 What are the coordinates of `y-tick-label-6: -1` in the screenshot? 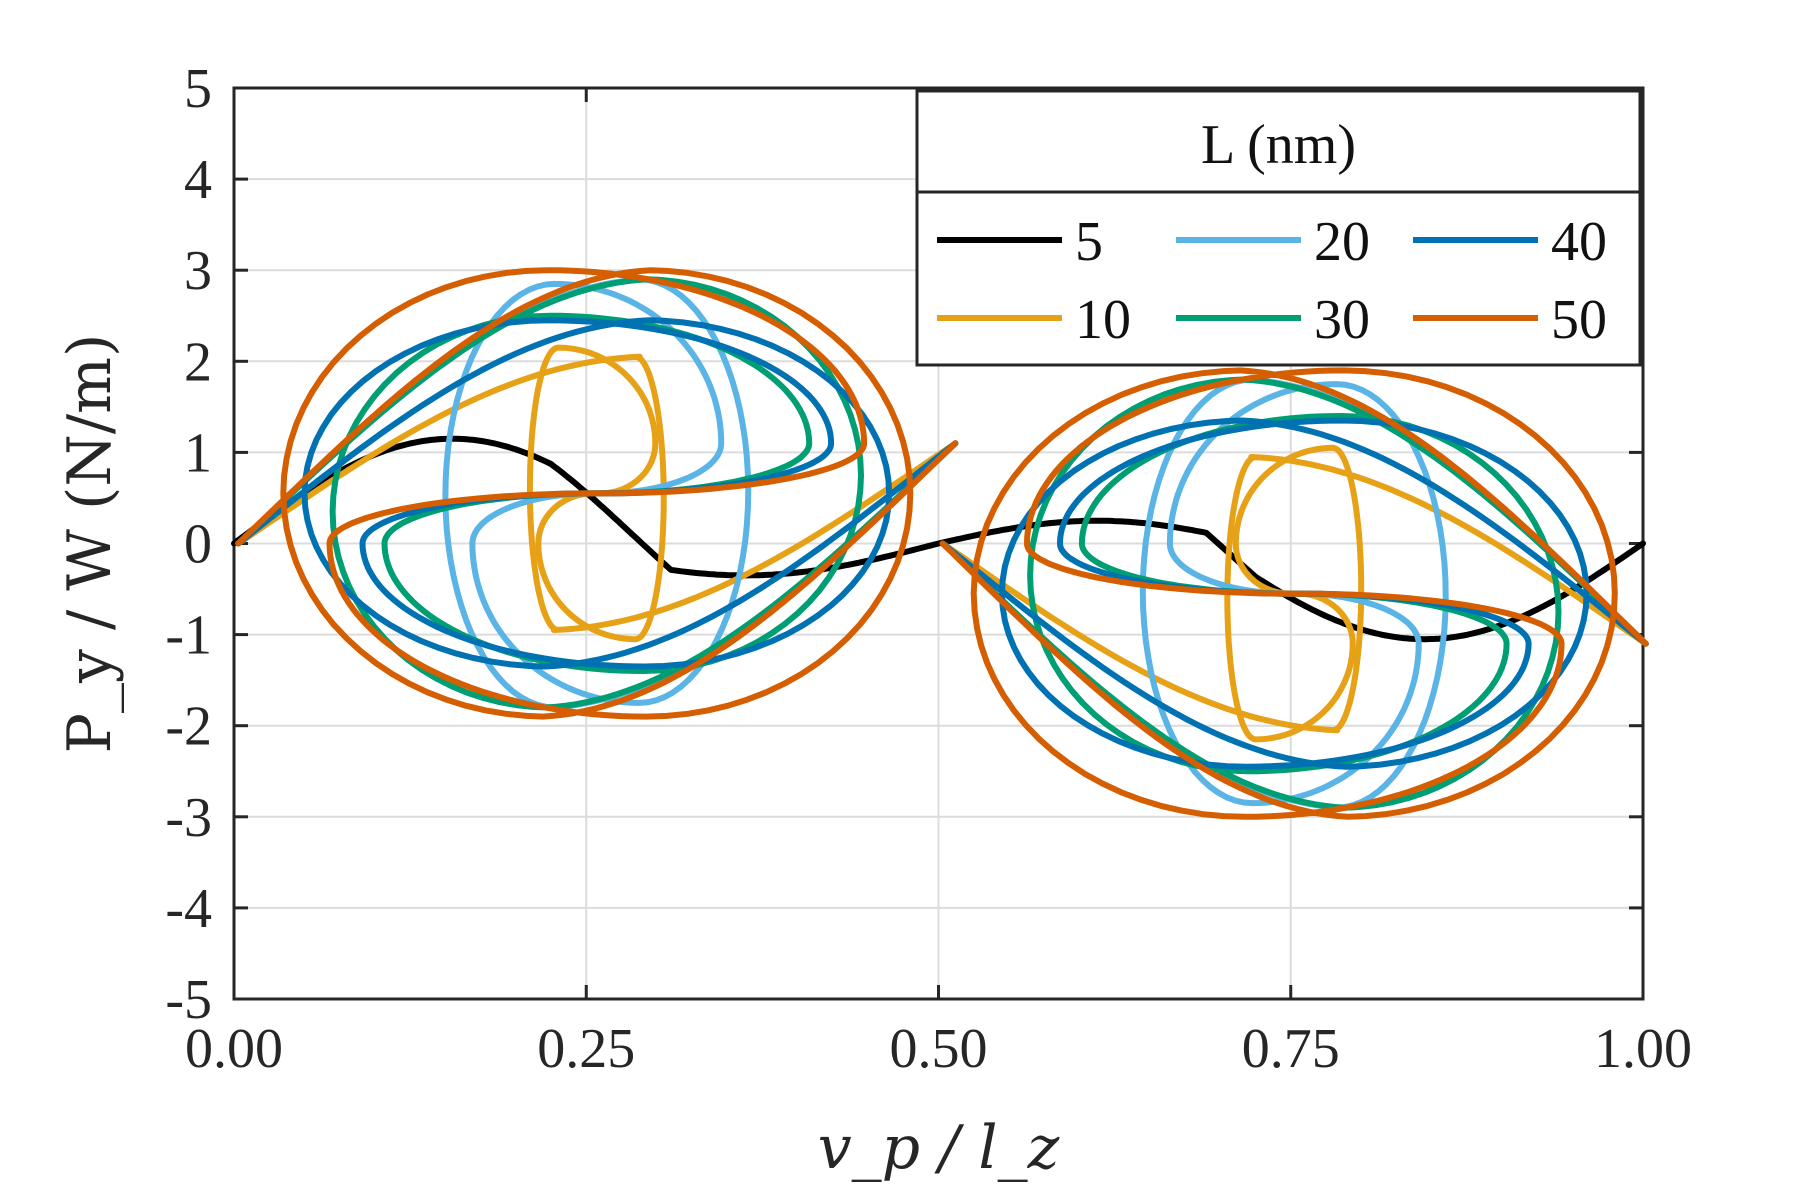 It's located at (188, 636).